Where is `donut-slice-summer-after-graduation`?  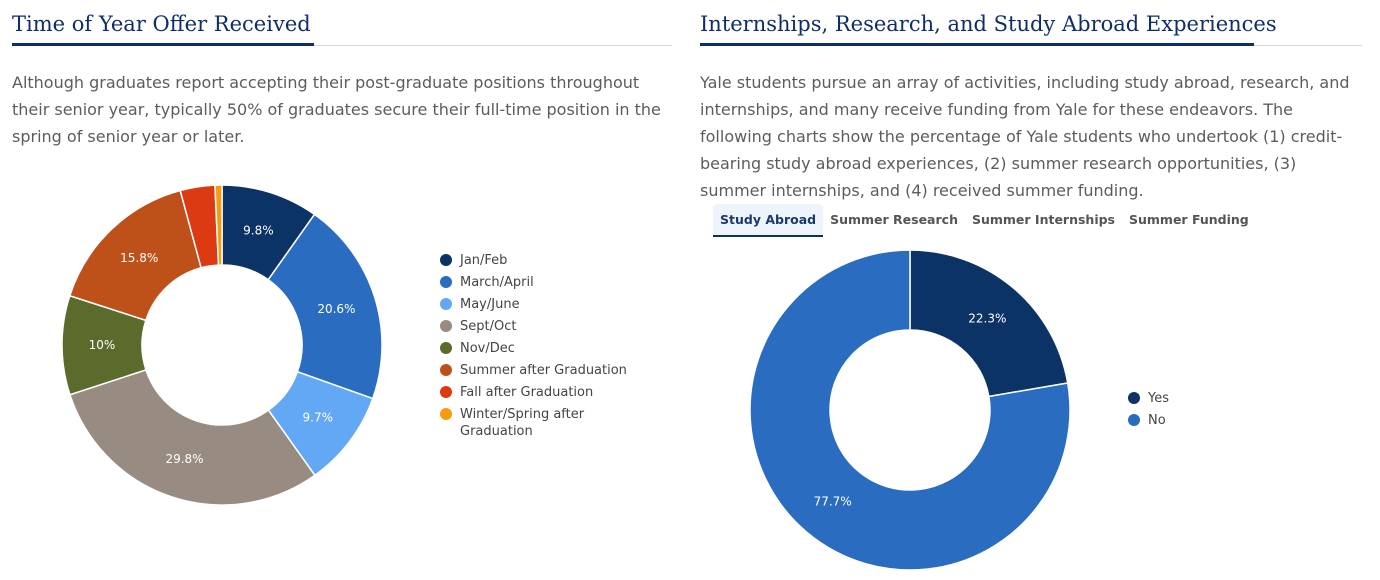
donut-slice-summer-after-graduation is located at coordinates (135, 255).